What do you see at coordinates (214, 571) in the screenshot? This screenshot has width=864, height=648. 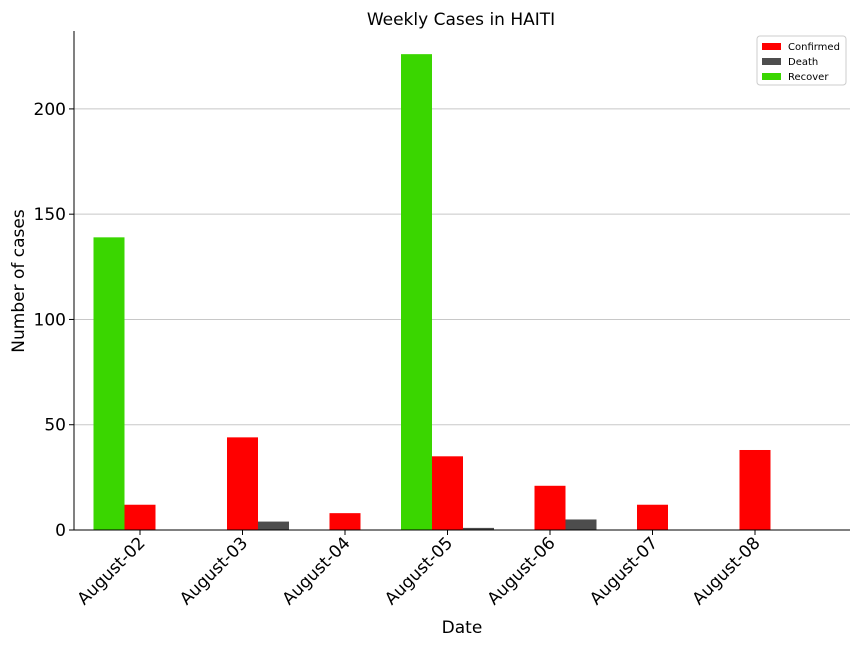 I see `x-tick-label: August-03` at bounding box center [214, 571].